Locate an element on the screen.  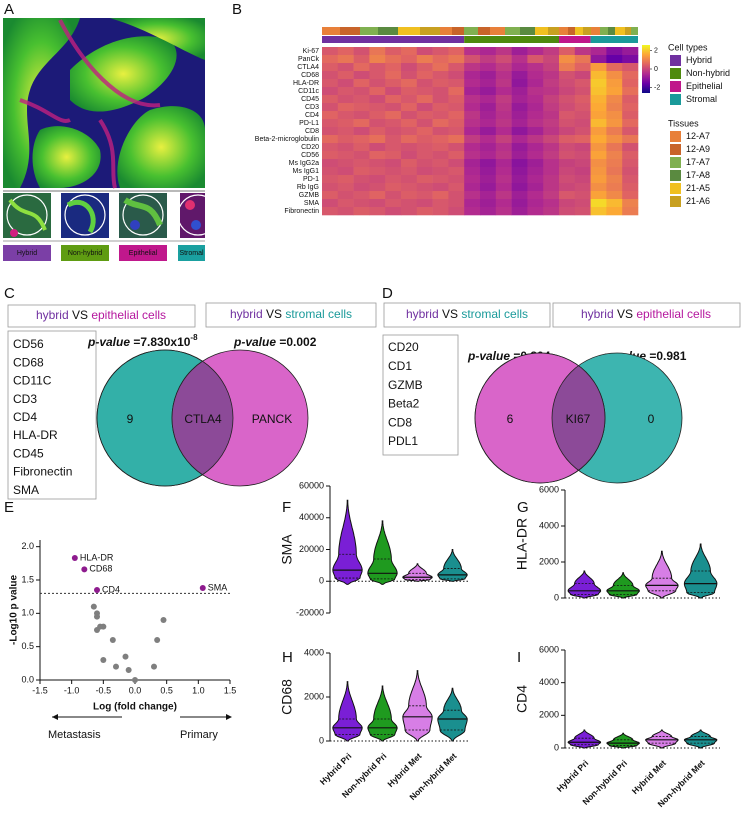
legend-label: 12-A9 is located at coordinates (698, 149).